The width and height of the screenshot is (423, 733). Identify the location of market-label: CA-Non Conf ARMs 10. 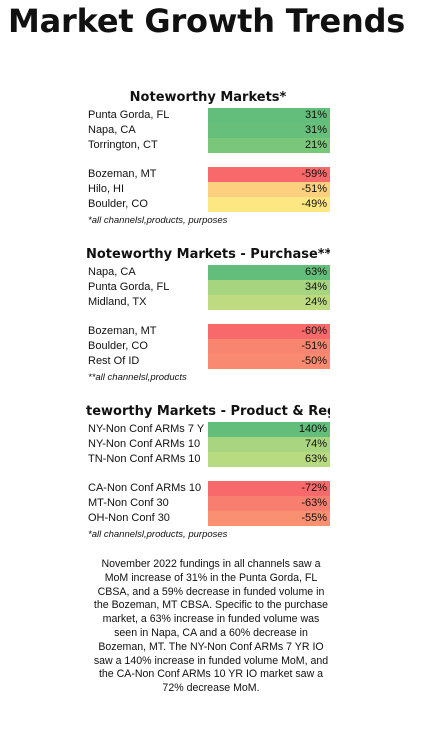
(145, 488).